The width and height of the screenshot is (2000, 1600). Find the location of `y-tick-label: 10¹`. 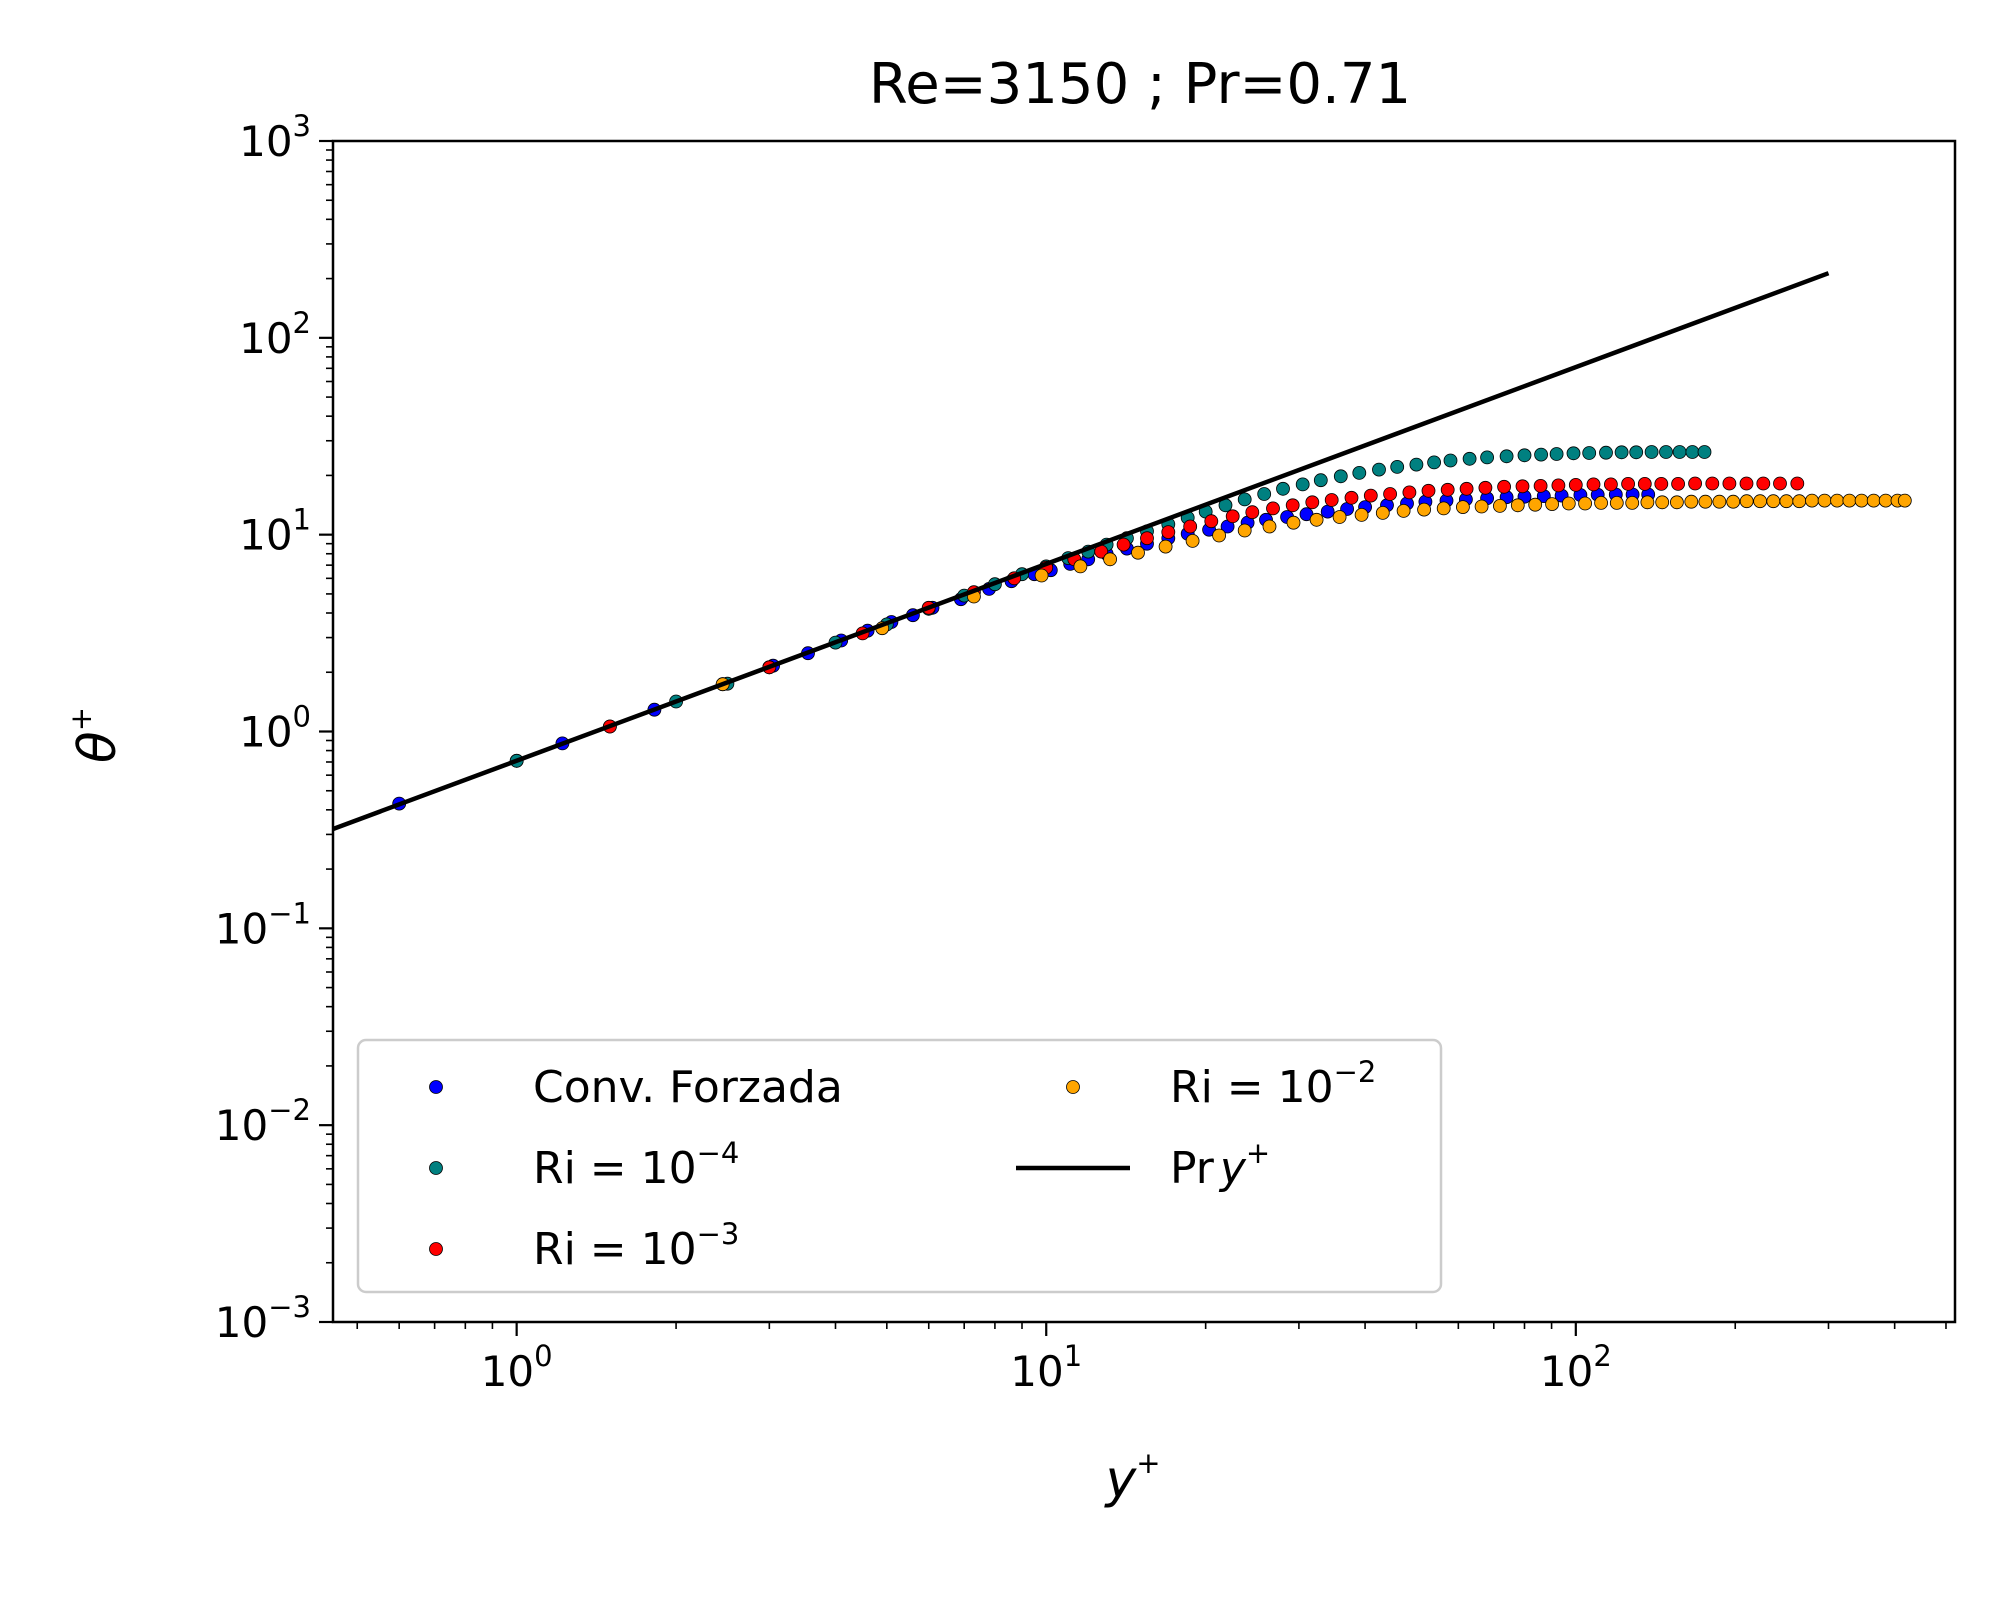

y-tick-label: 10¹ is located at coordinates (275, 531).